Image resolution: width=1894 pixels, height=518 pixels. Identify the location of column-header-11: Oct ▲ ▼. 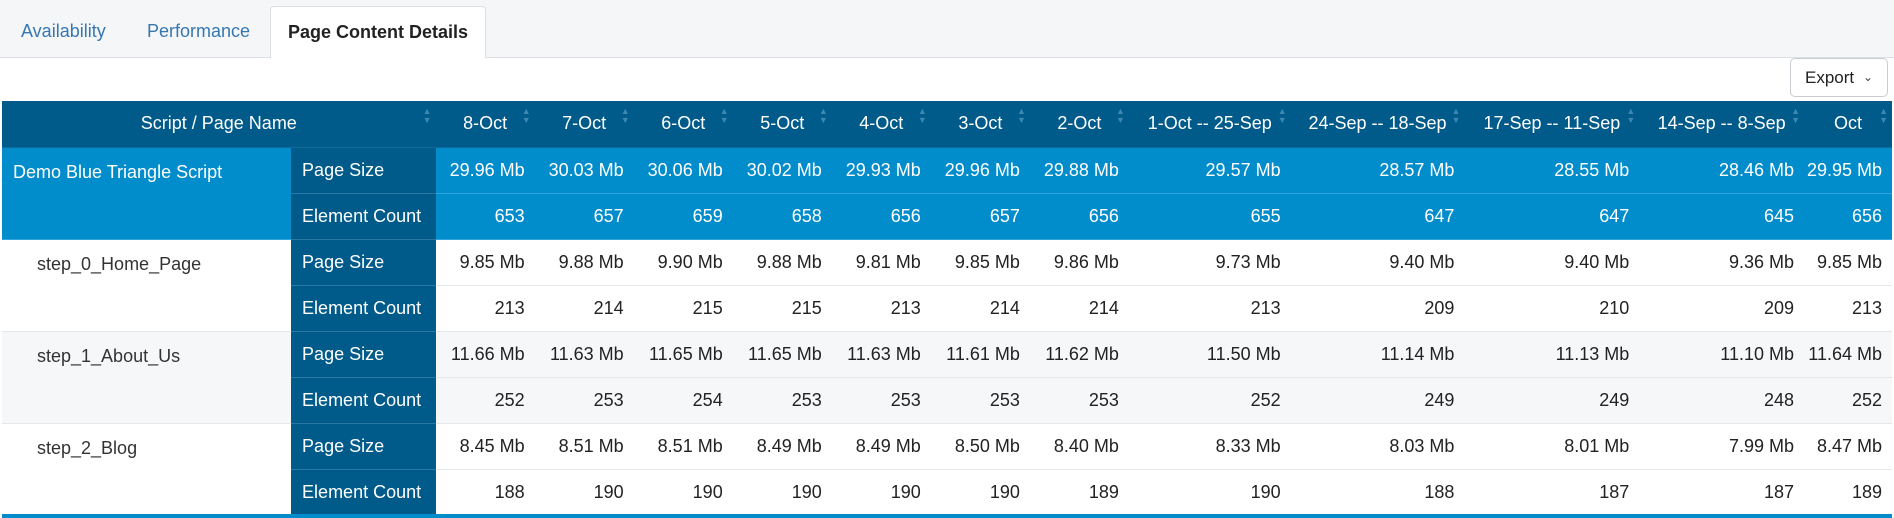
(1848, 124).